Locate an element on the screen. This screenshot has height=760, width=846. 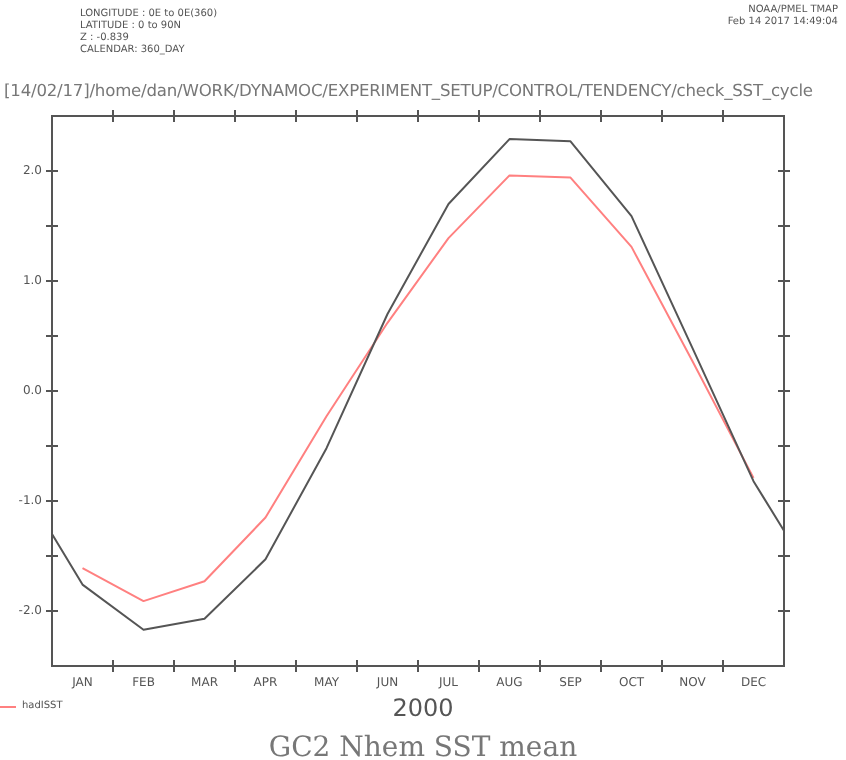
x-axis-title: 2000 is located at coordinates (423, 708).